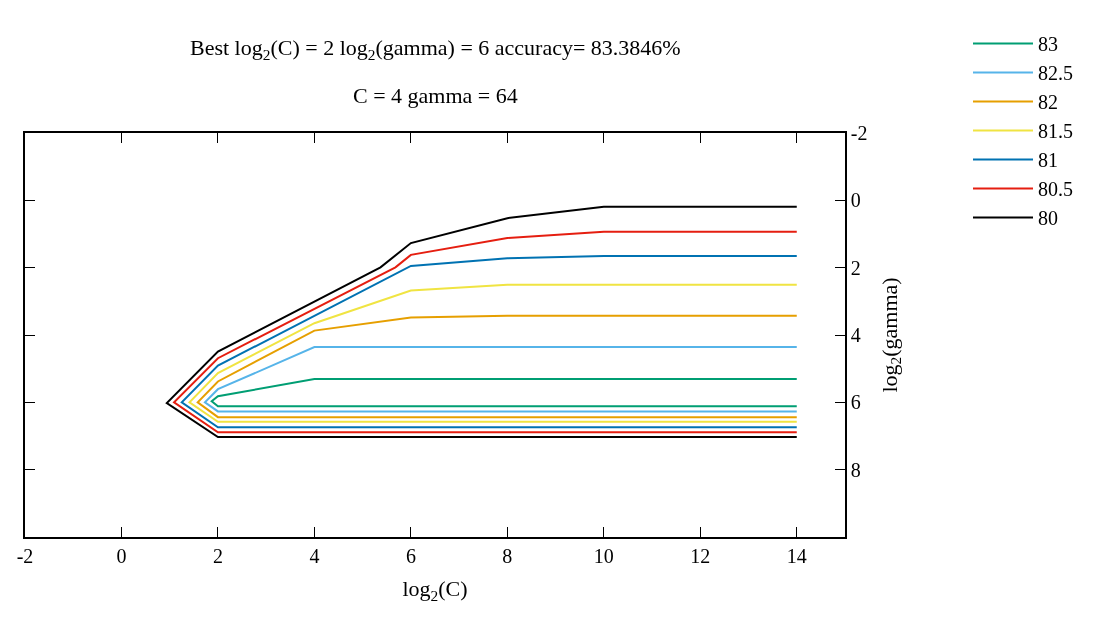 Image resolution: width=1119 pixels, height=624 pixels. I want to click on legend-label: 82.5, so click(1055, 73).